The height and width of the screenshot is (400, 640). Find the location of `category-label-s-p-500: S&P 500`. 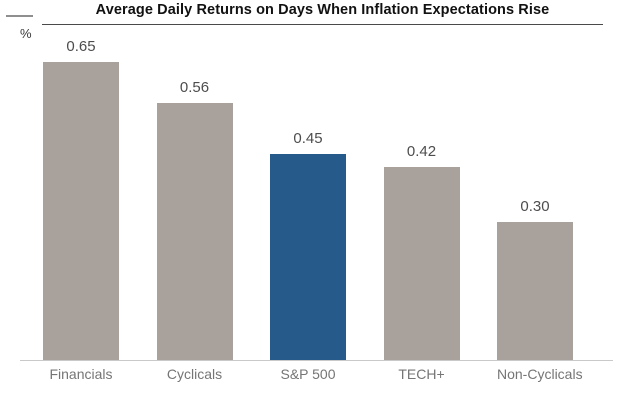

category-label-s-p-500: S&P 500 is located at coordinates (308, 374).